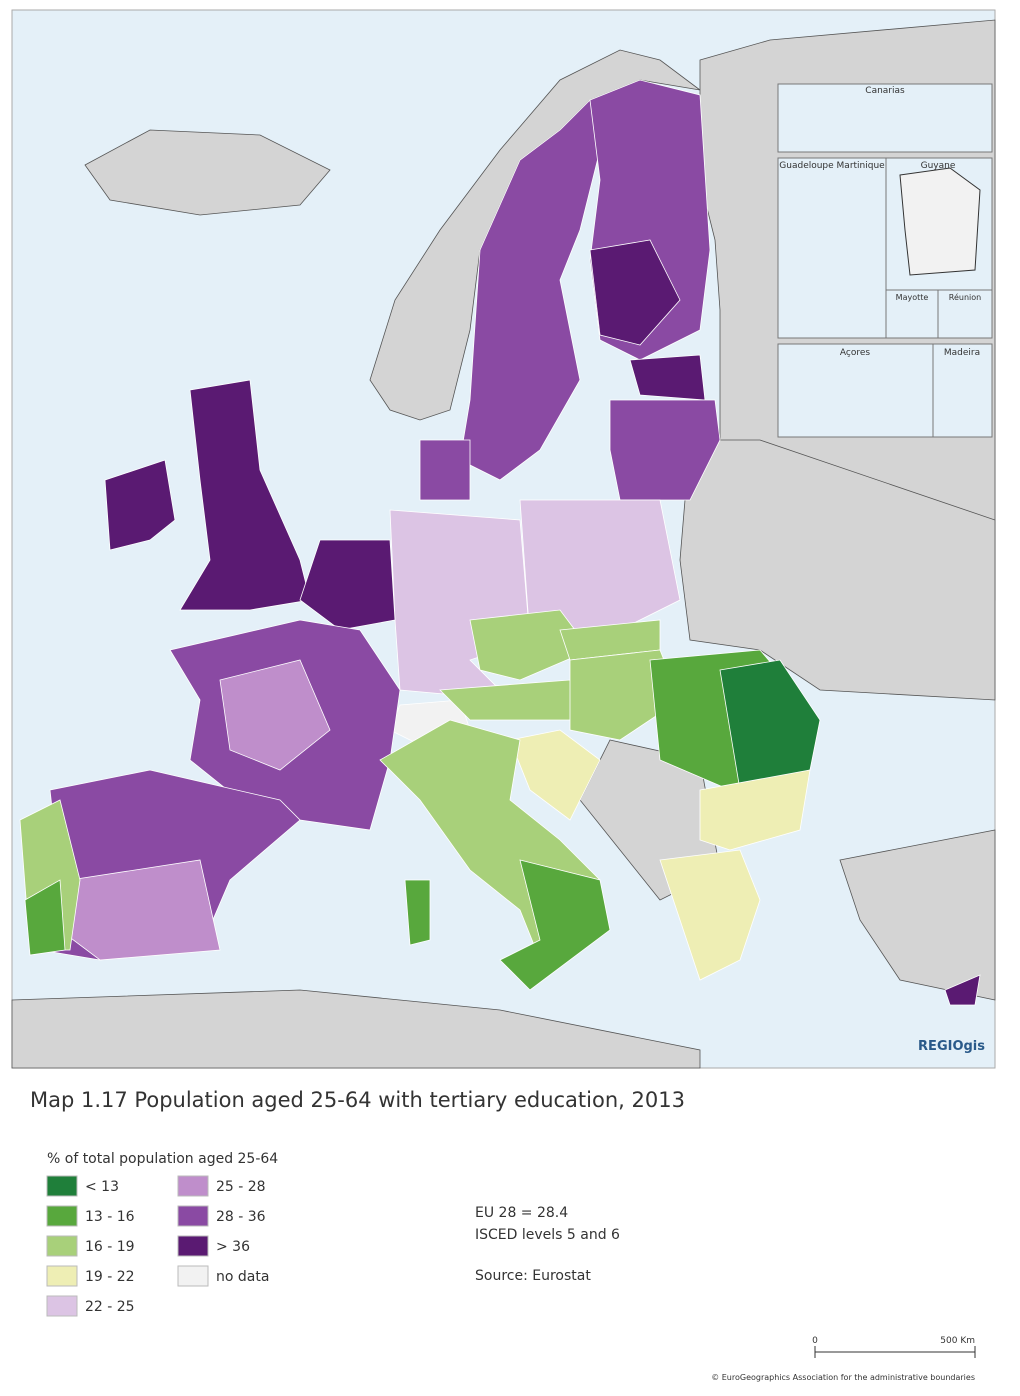 This screenshot has width=1020, height=1396. Describe the element at coordinates (110, 1247) in the screenshot. I see `legend-label: 16 - 19` at that location.